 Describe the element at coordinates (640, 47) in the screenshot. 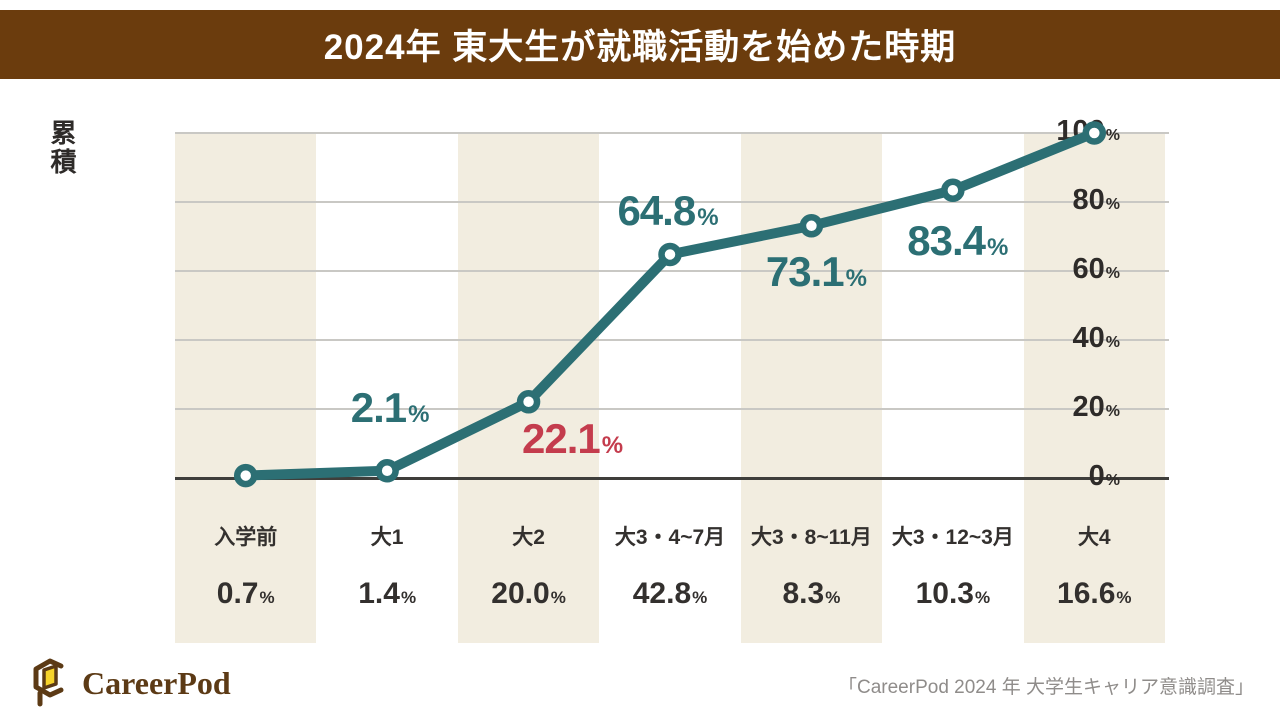

I see `chart-title: 2024年 東大生が就職活動を始めた時期` at that location.